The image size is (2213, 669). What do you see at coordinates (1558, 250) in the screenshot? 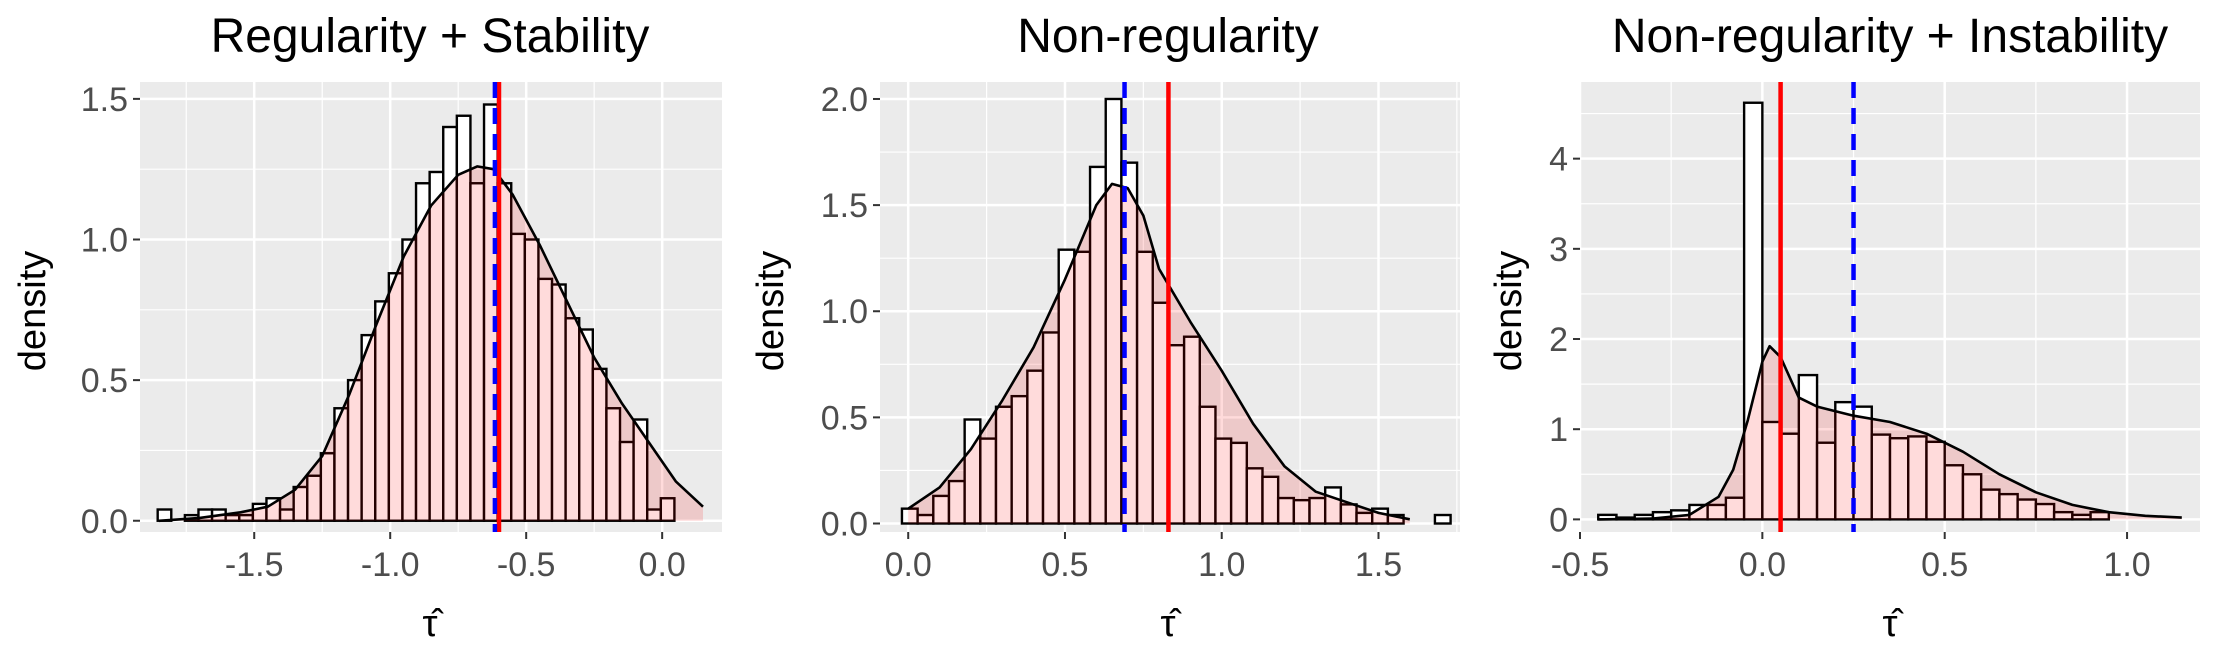
I see `y-tick-label: 3` at bounding box center [1558, 250].